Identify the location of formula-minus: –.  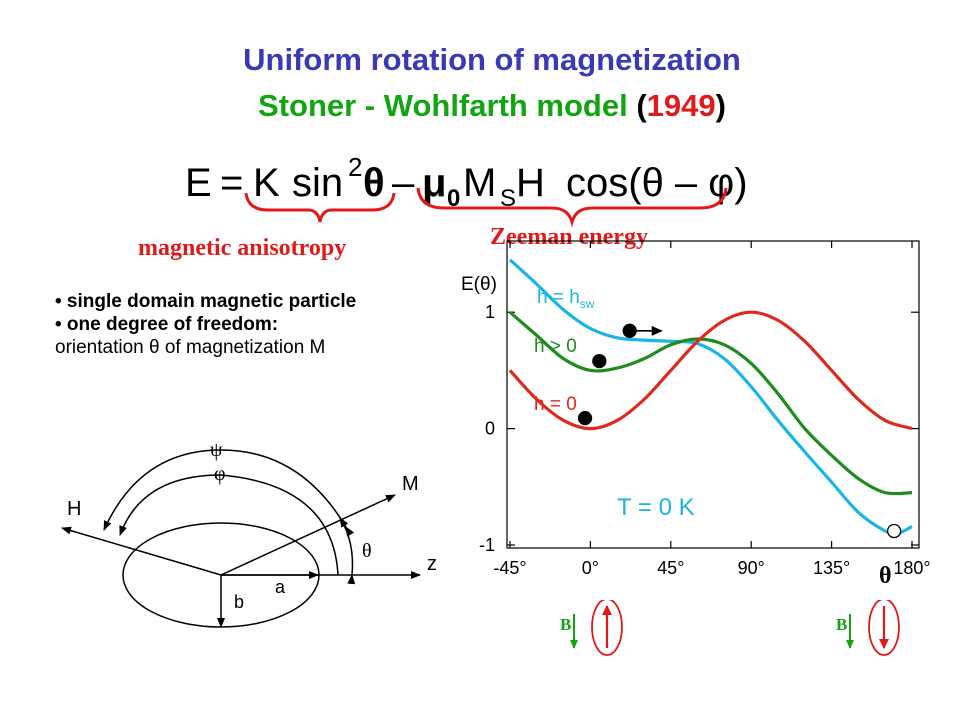
(403, 183).